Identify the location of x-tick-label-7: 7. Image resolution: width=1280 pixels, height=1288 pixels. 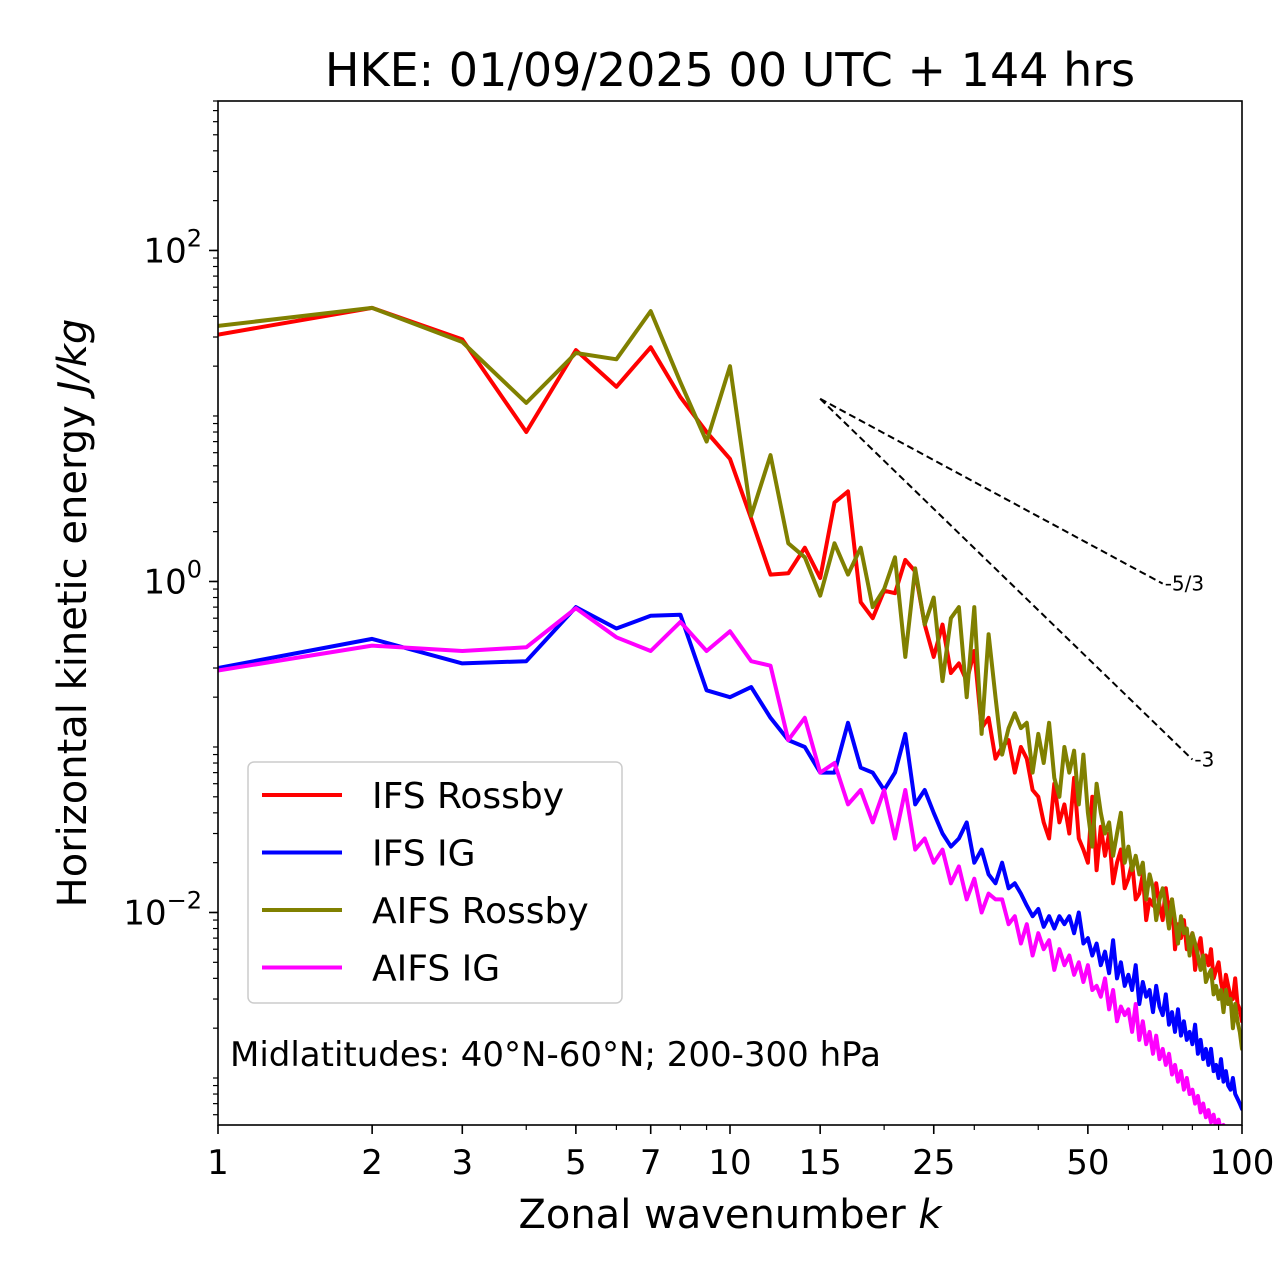
(651, 1163).